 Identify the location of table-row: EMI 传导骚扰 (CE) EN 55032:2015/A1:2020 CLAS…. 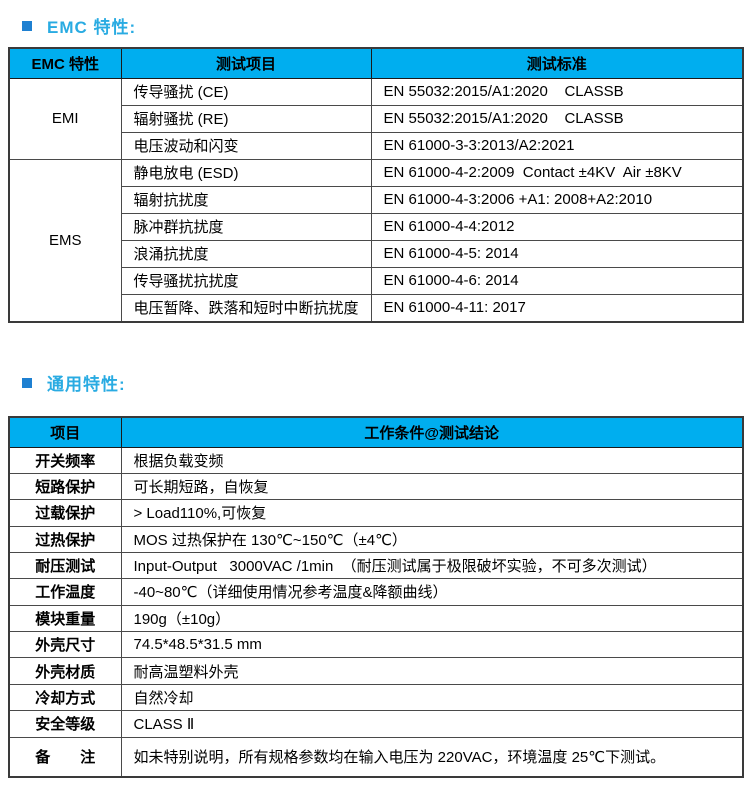
(376, 118).